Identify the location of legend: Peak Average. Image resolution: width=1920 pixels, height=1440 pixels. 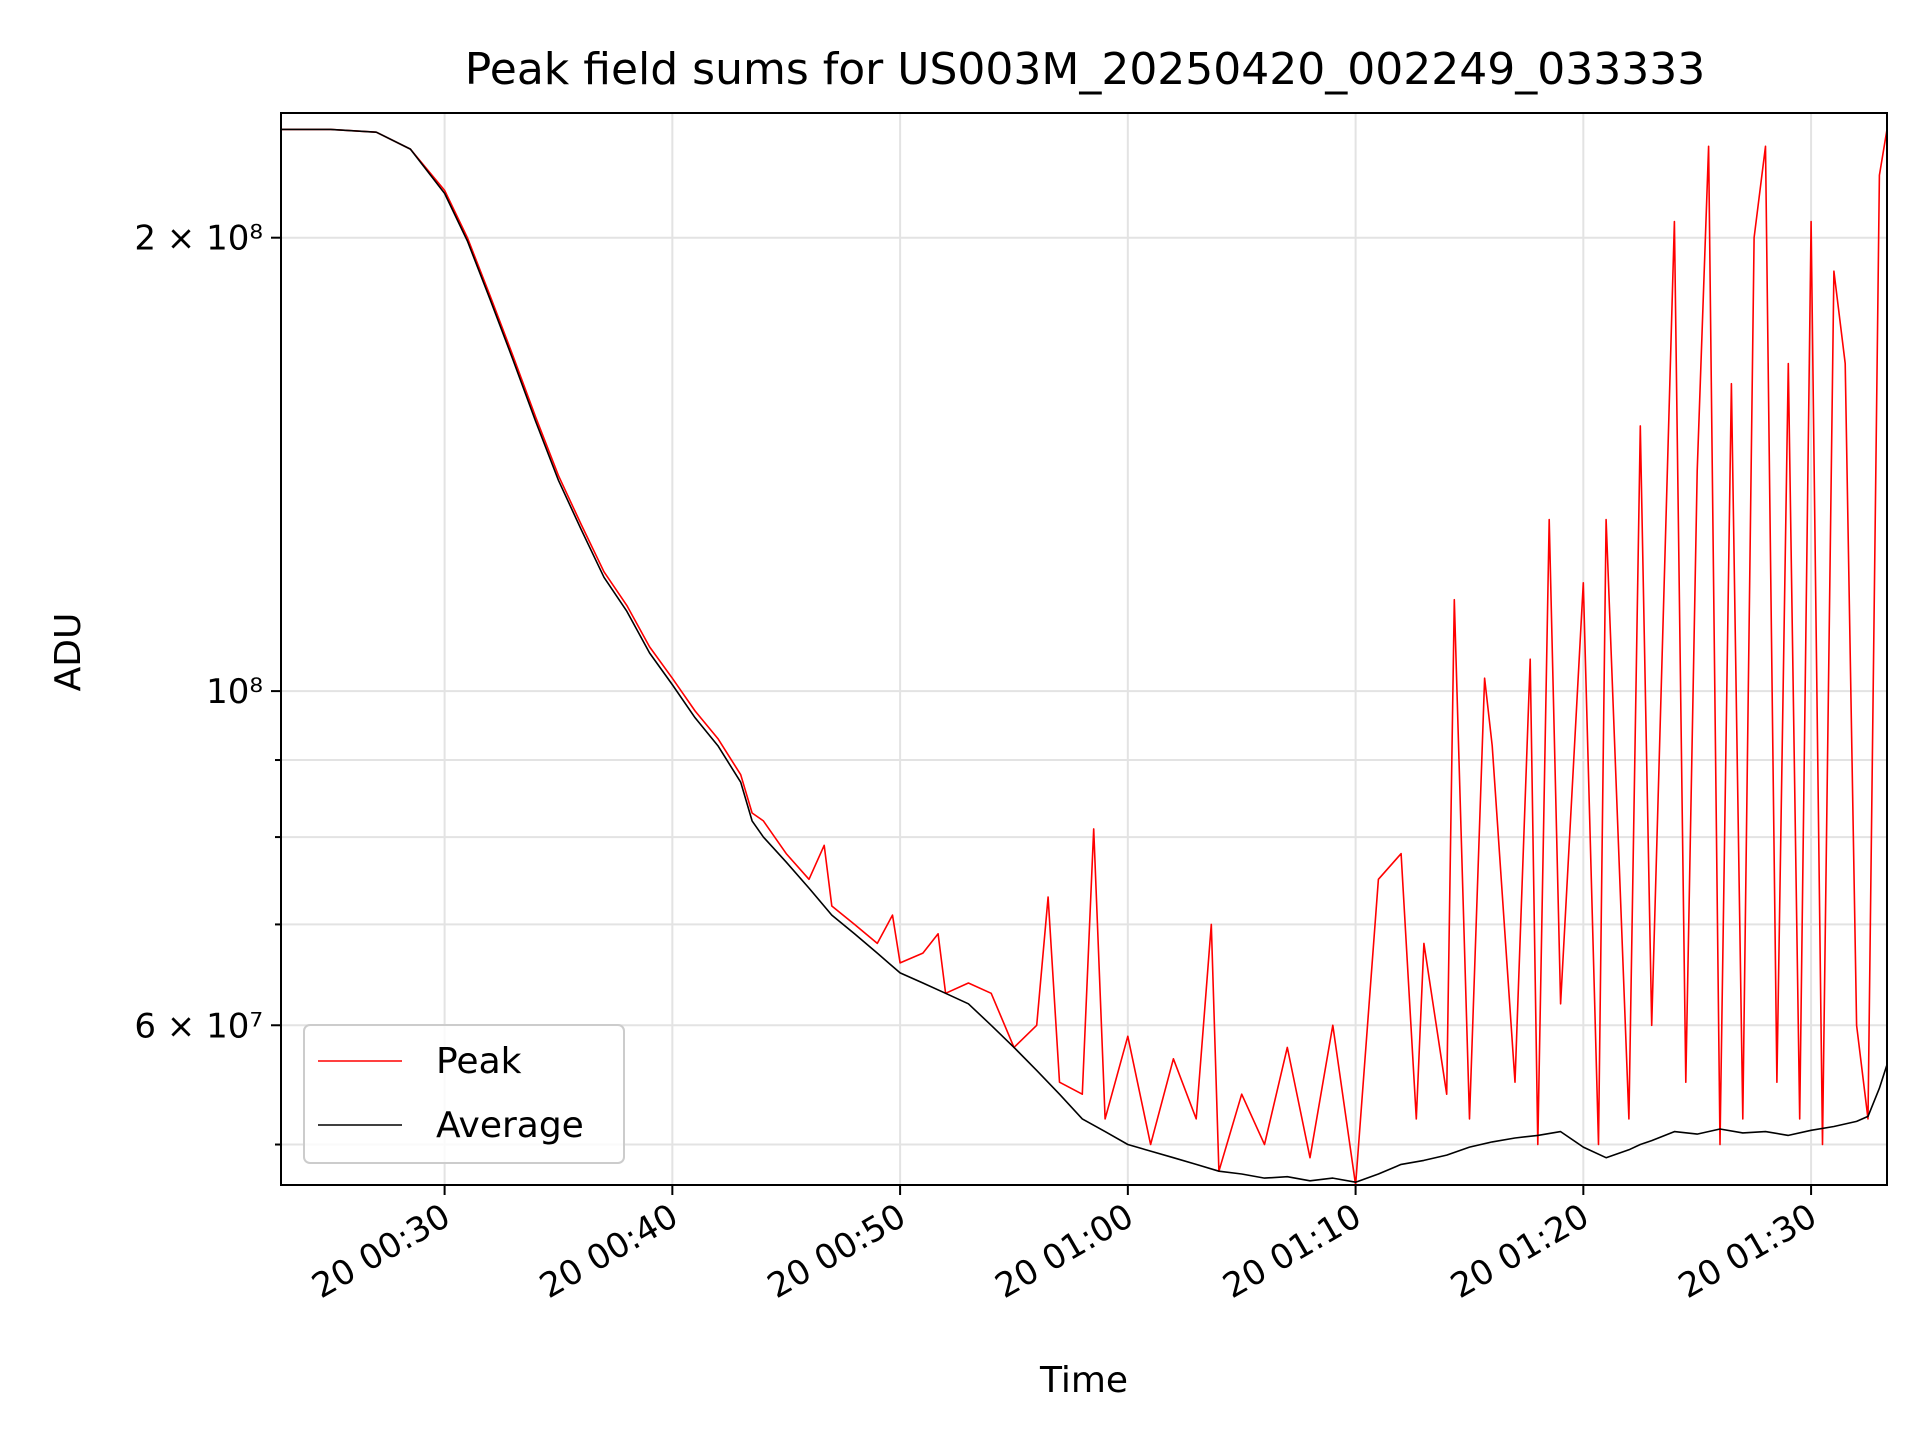
(464, 1094).